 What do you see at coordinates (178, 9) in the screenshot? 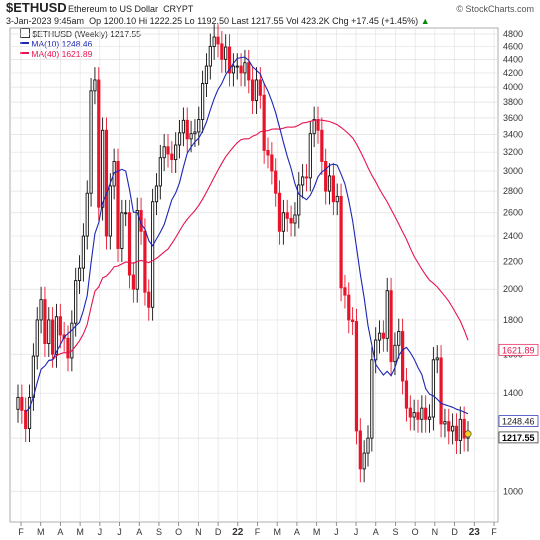
I see `exchange-label: CRYPT` at bounding box center [178, 9].